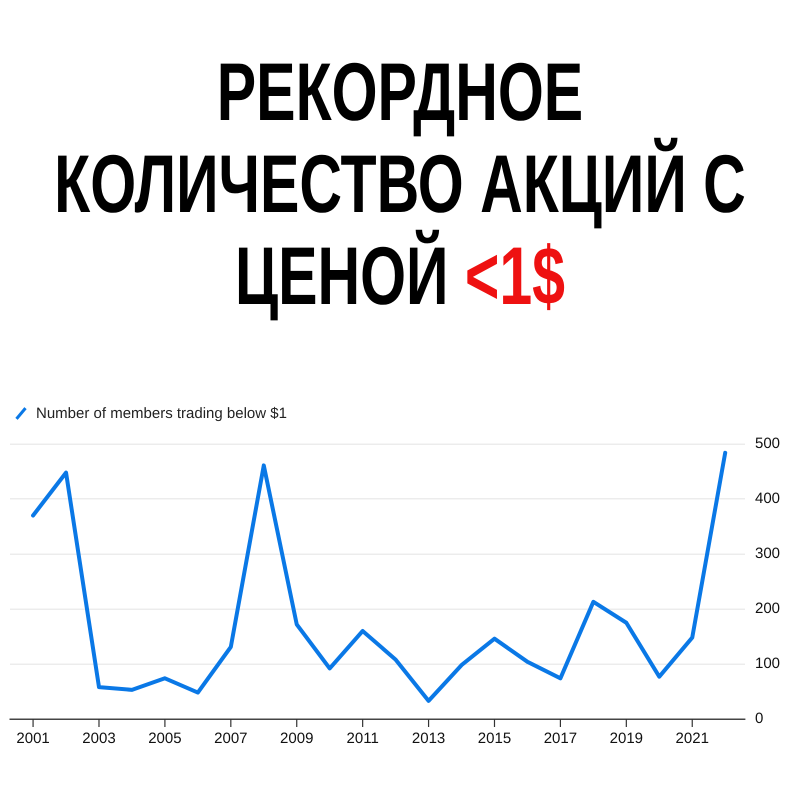 The height and width of the screenshot is (800, 800). What do you see at coordinates (759, 719) in the screenshot?
I see `y-tick-label: 0` at bounding box center [759, 719].